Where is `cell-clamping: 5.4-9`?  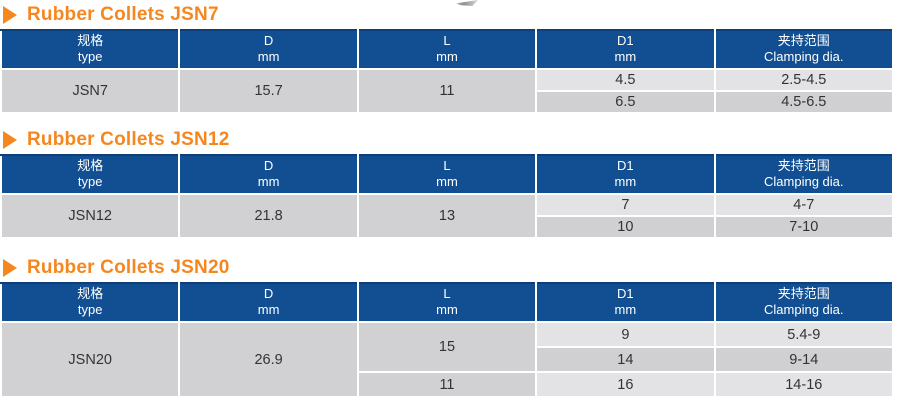 cell-clamping: 5.4-9 is located at coordinates (804, 334).